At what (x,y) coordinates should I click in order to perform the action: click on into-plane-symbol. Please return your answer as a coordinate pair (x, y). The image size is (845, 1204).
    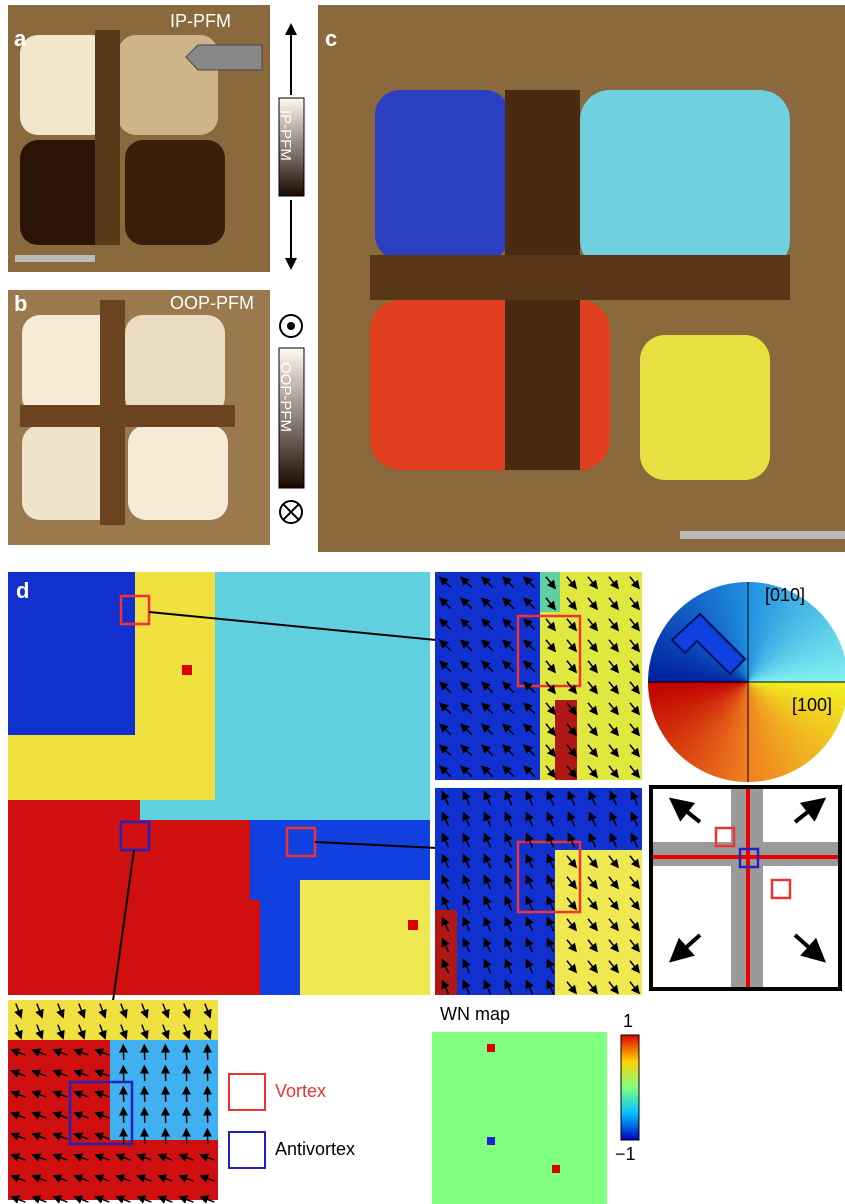
    Looking at the image, I should click on (291, 512).